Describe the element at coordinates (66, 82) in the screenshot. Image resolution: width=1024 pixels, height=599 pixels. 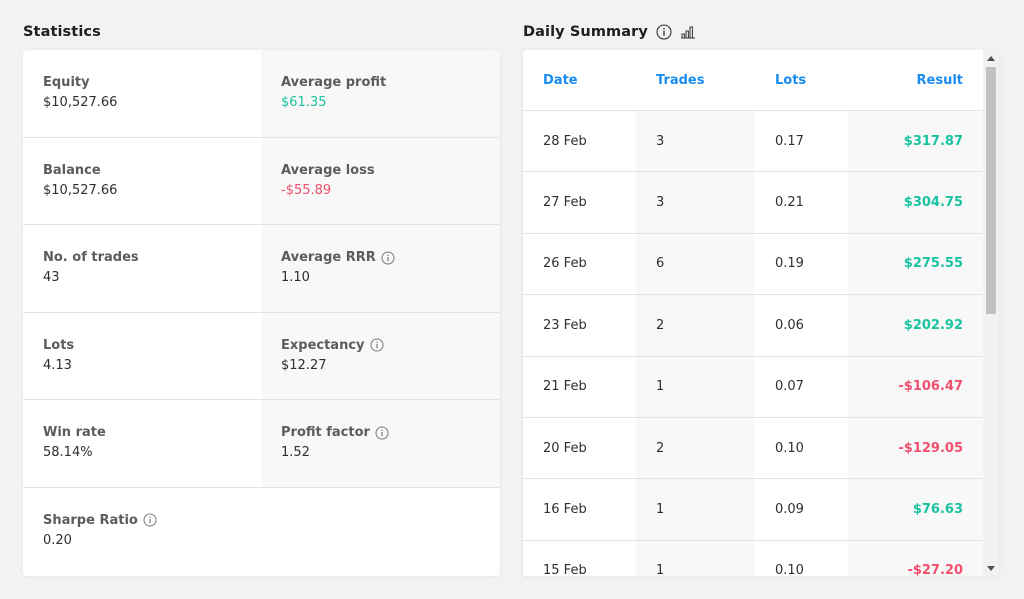
I see `stat-label: Equity` at that location.